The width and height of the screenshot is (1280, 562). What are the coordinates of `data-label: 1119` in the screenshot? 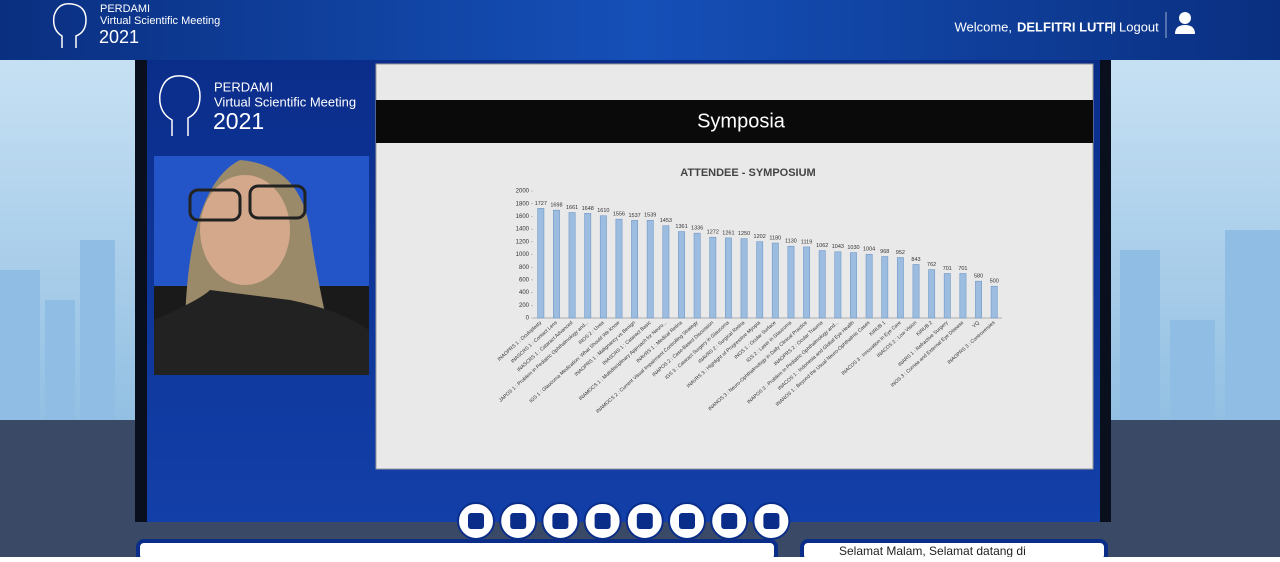 It's located at (806, 242).